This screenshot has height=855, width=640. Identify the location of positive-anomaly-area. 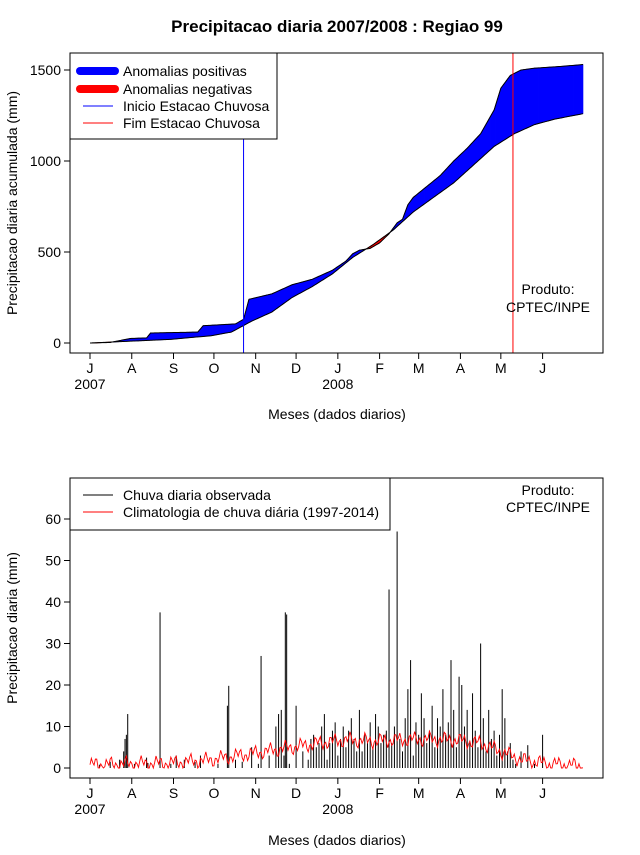
(582, 89).